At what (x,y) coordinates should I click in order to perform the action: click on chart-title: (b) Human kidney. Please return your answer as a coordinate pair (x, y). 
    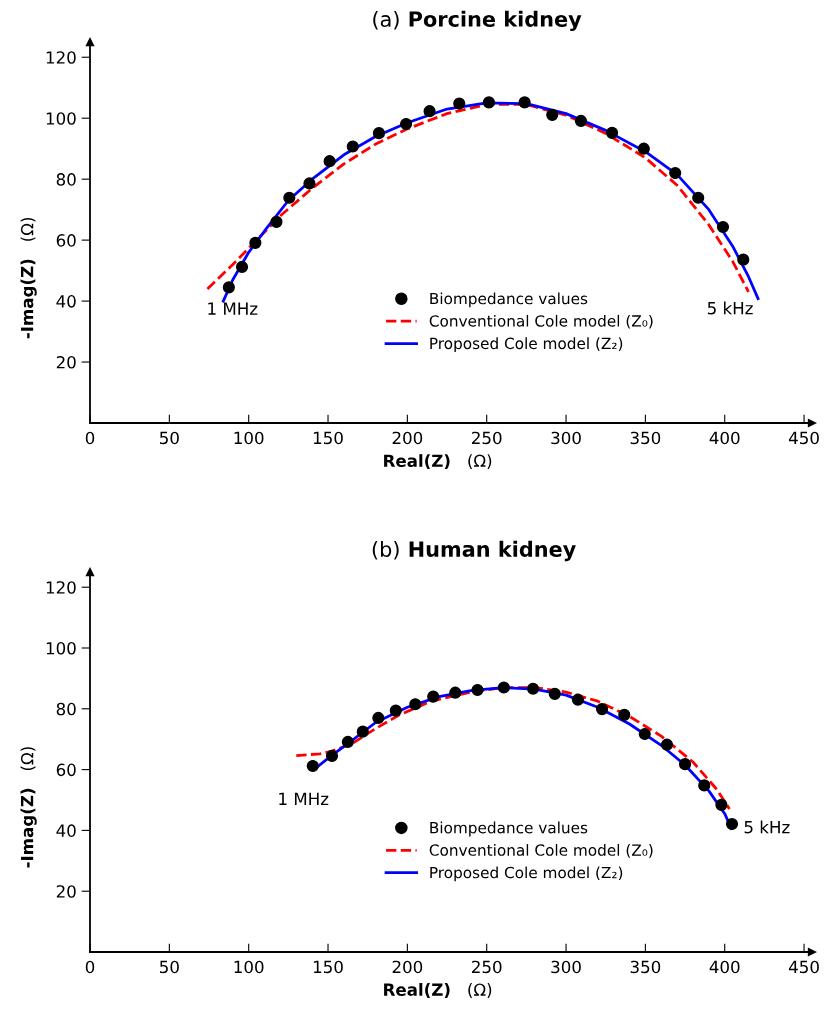
    Looking at the image, I should click on (474, 551).